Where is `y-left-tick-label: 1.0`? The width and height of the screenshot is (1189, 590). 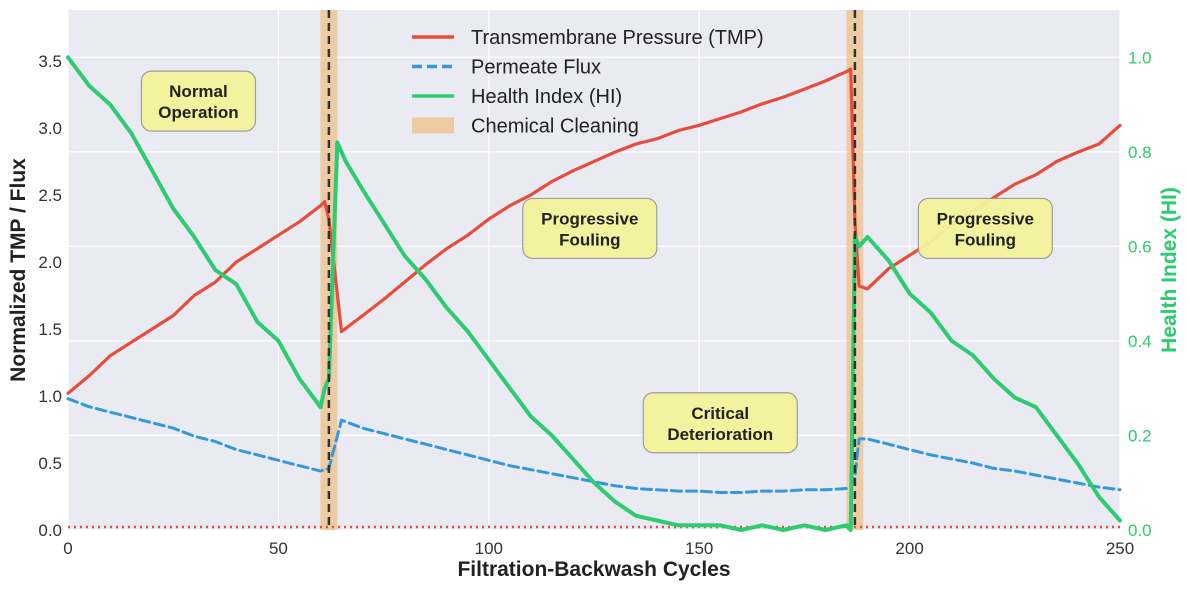 y-left-tick-label: 1.0 is located at coordinates (50, 396).